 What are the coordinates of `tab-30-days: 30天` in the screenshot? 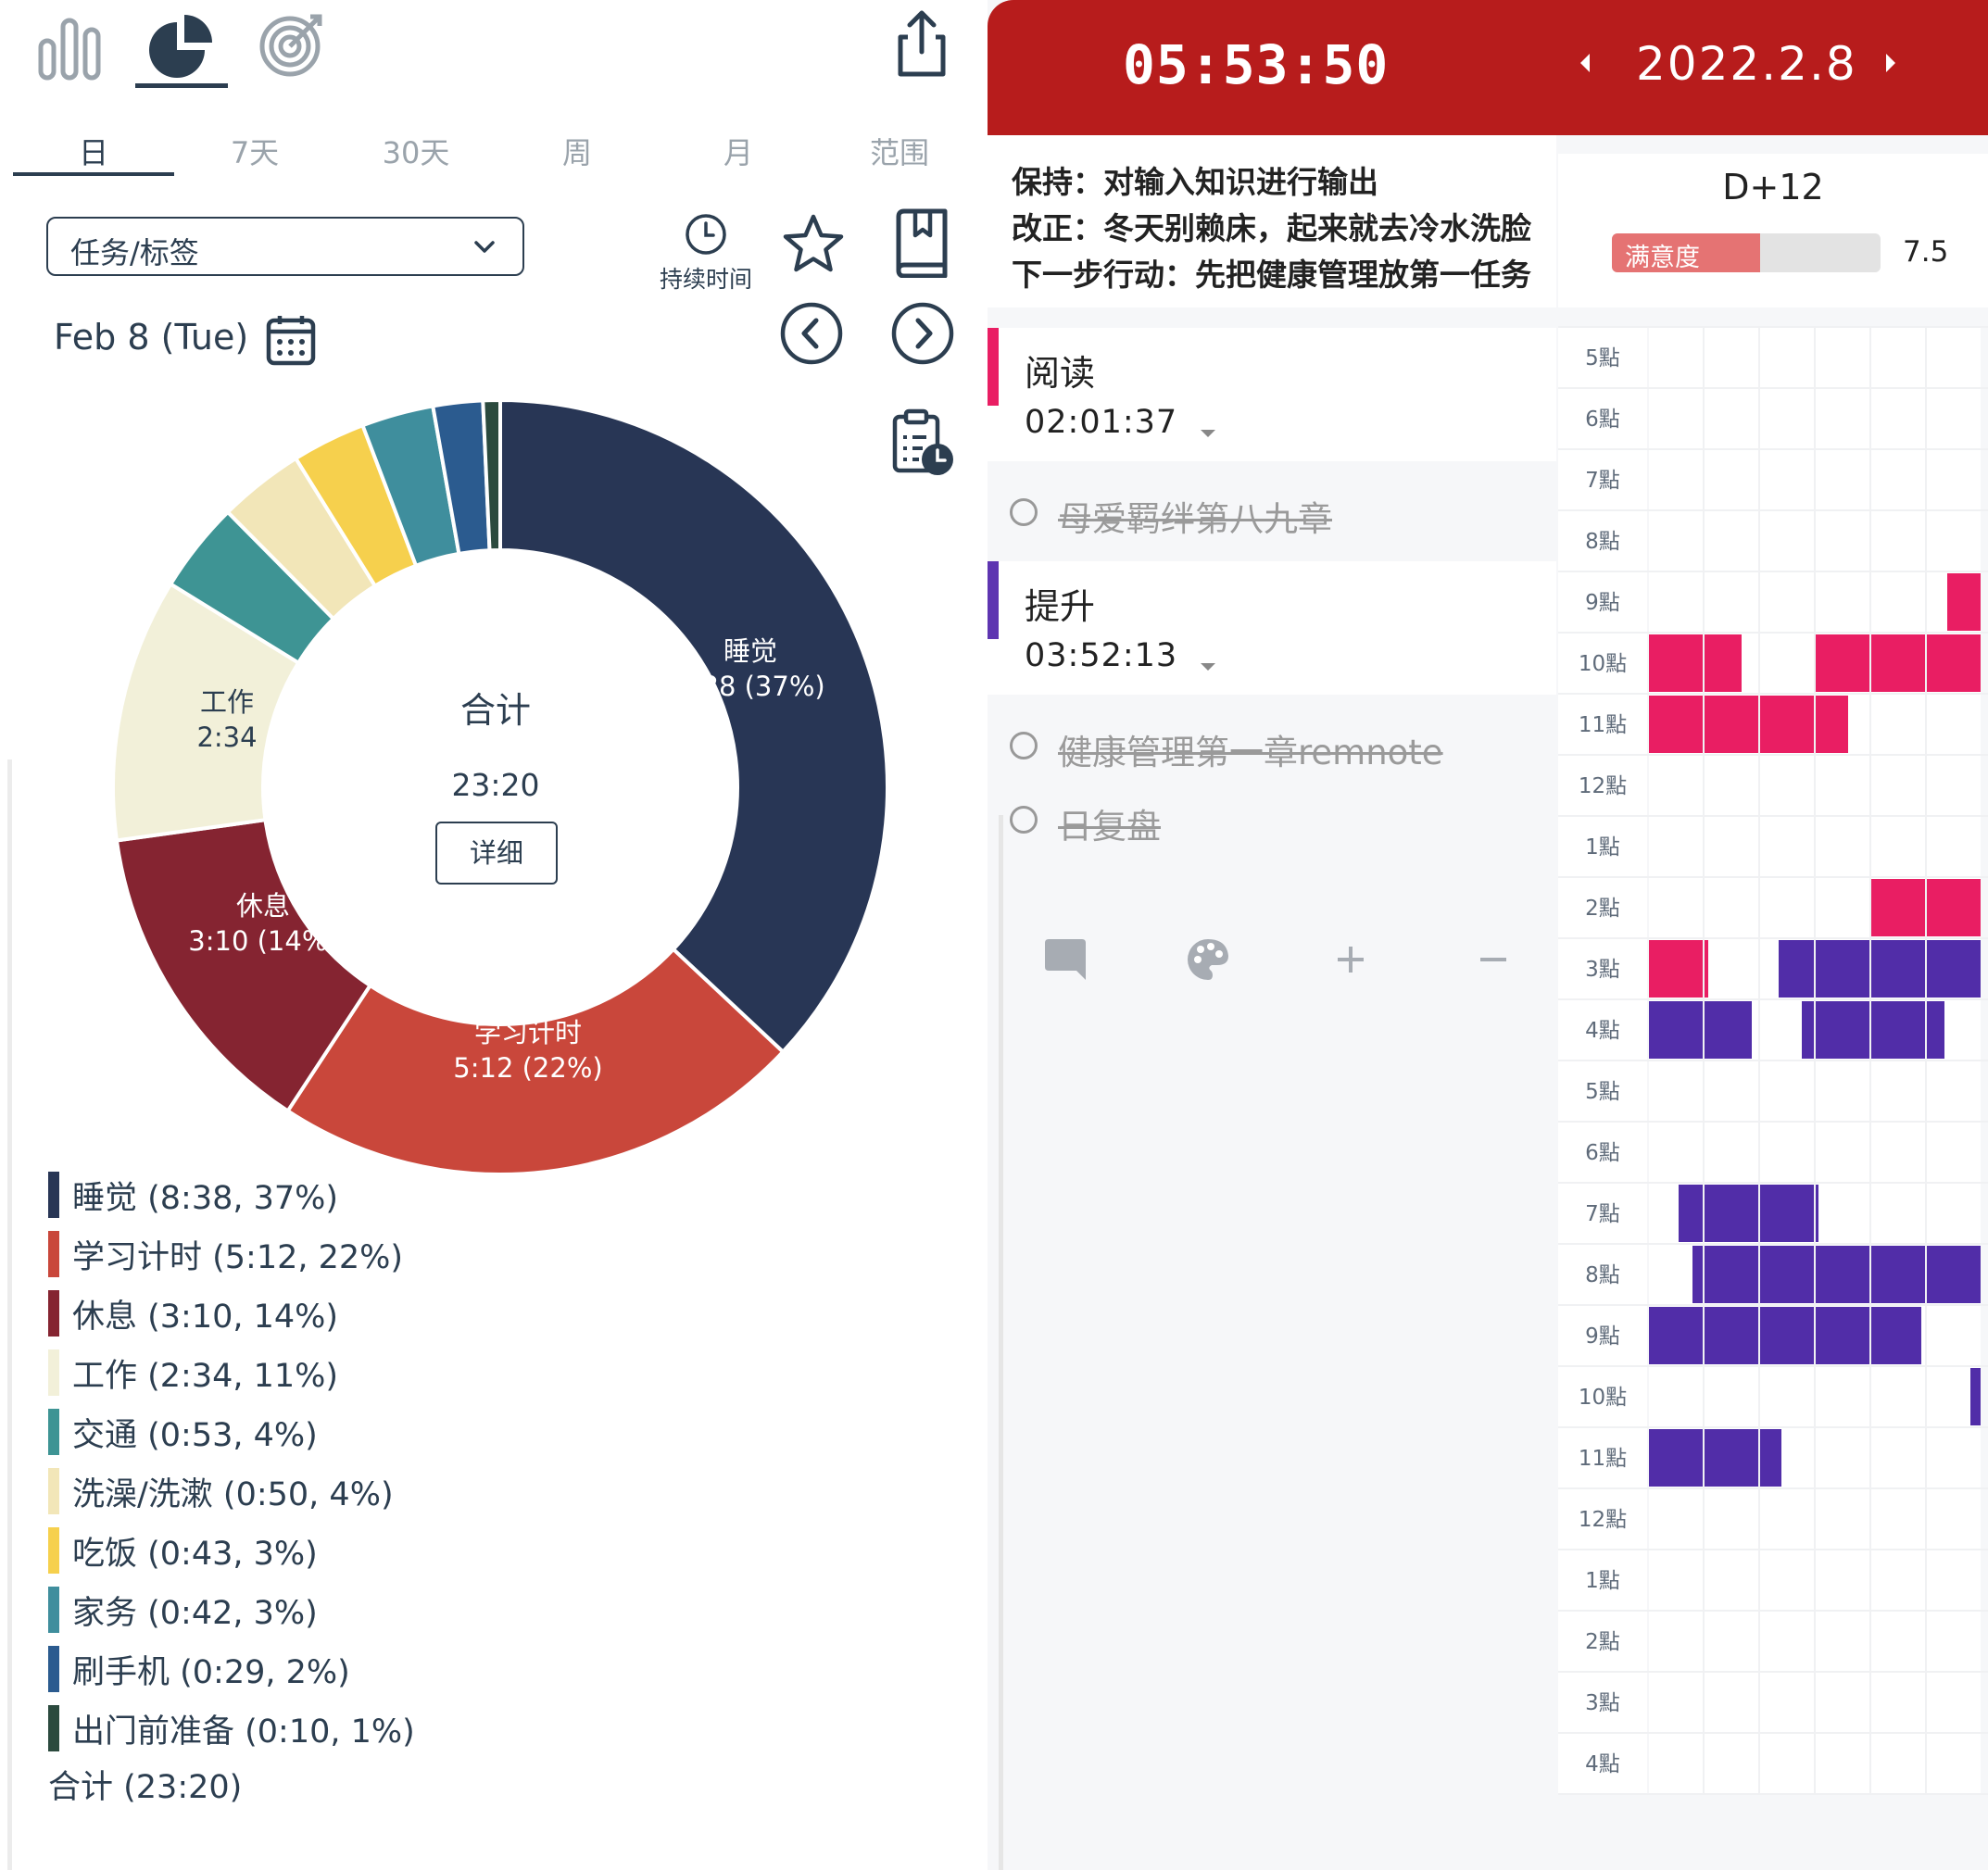 It's located at (416, 152).